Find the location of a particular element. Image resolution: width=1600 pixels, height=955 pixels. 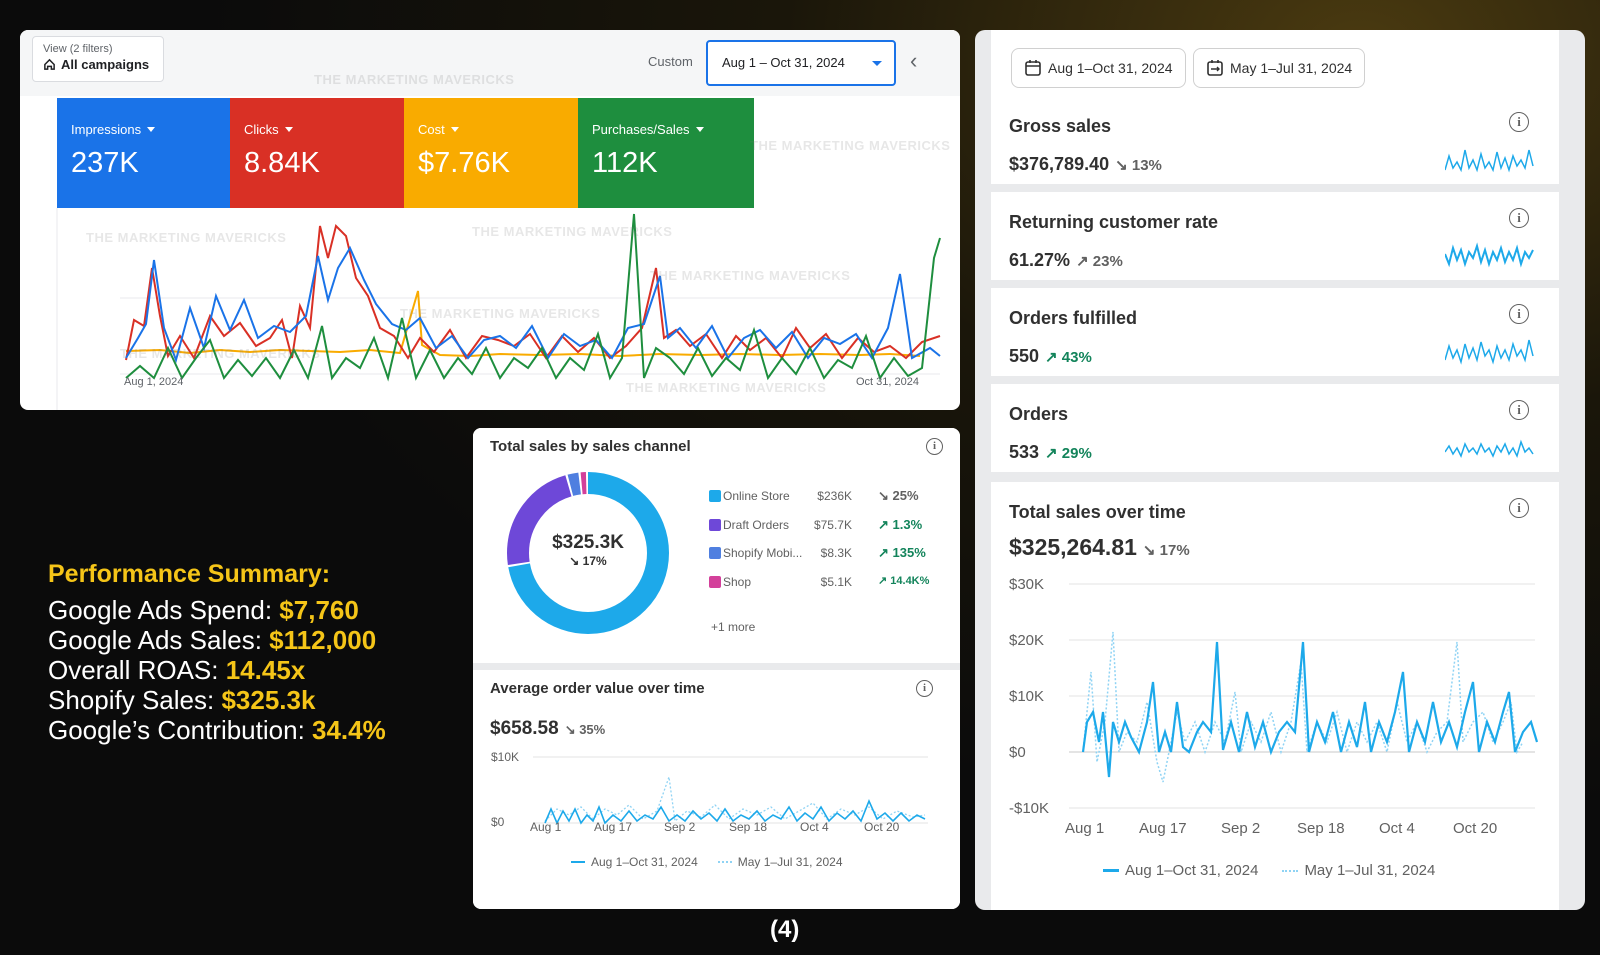

card-title: Average order value over time is located at coordinates (597, 688).